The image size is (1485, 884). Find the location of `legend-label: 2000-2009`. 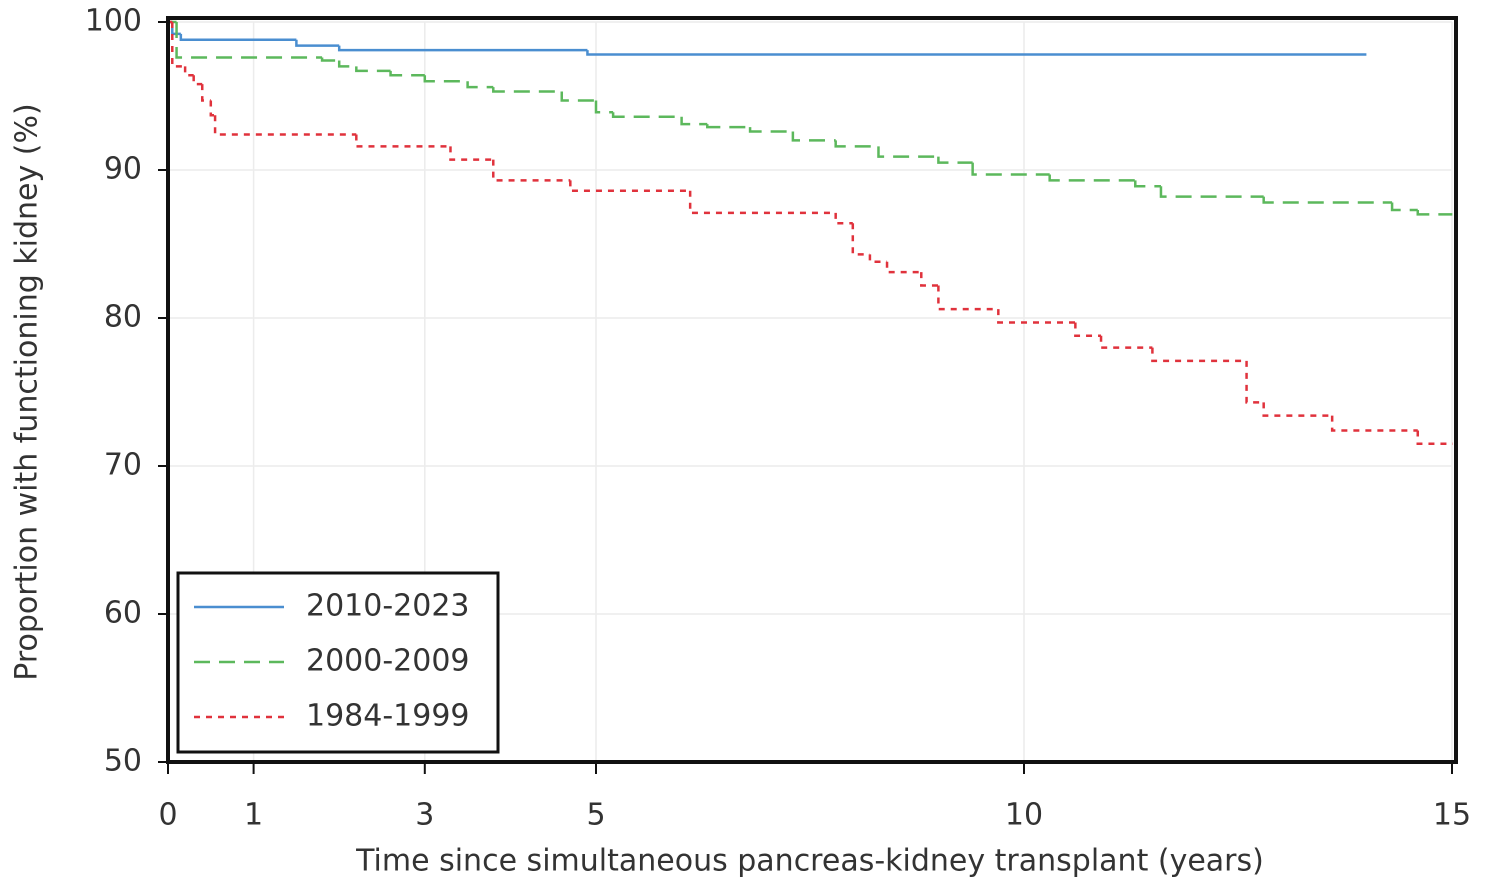

legend-label: 2000-2009 is located at coordinates (388, 661).